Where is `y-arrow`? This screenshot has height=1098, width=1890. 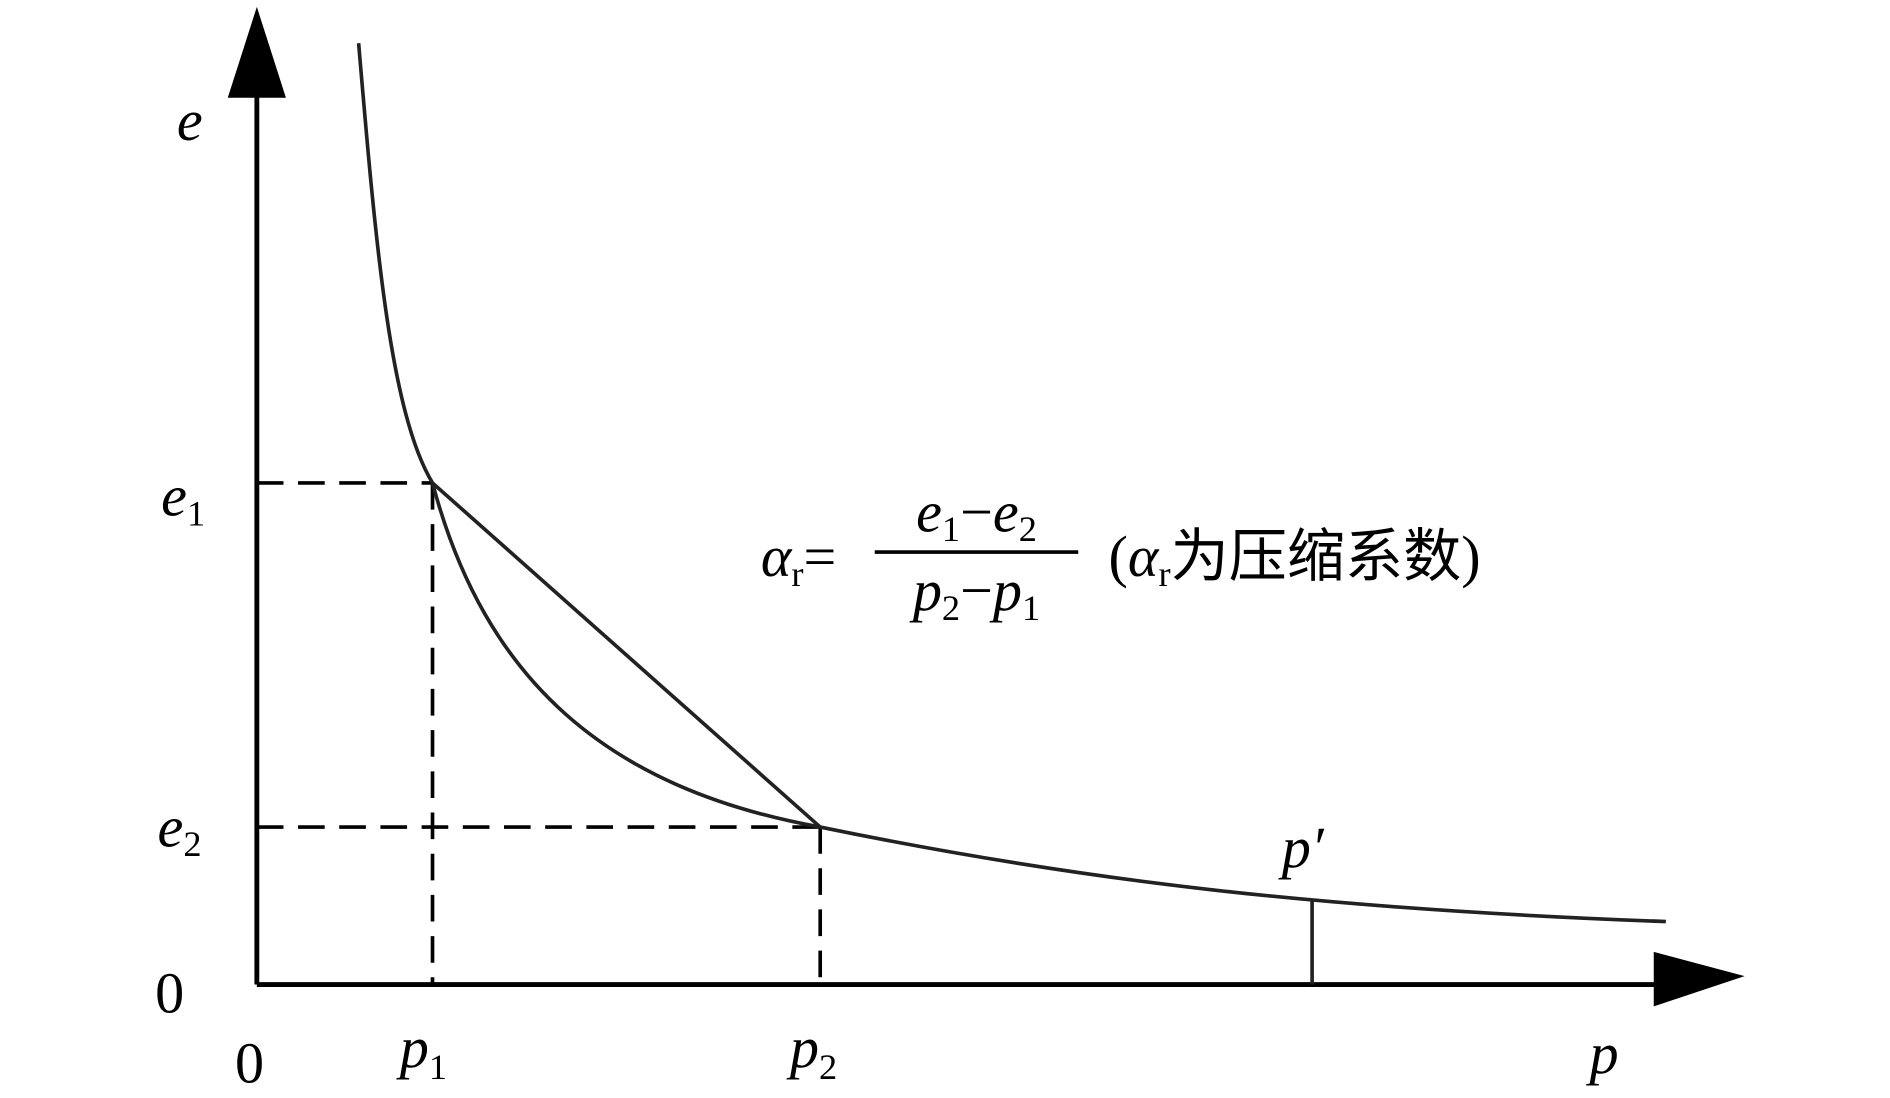 y-arrow is located at coordinates (256, 52).